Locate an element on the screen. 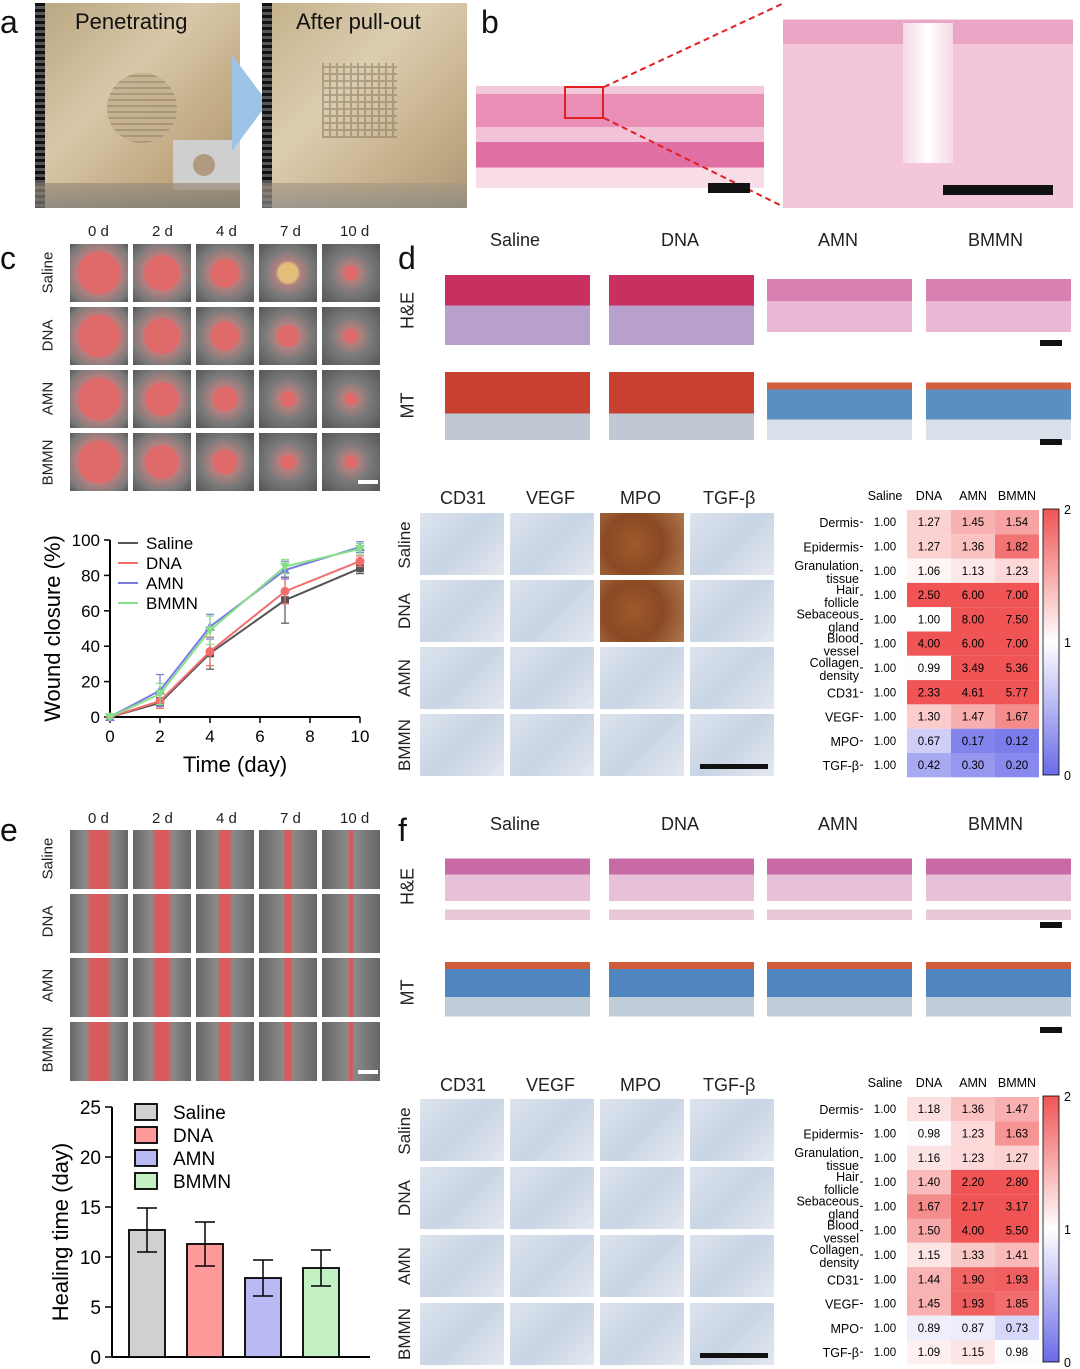 The height and width of the screenshot is (1369, 1080). after-pull-out-label: After pull-out is located at coordinates (358, 21).